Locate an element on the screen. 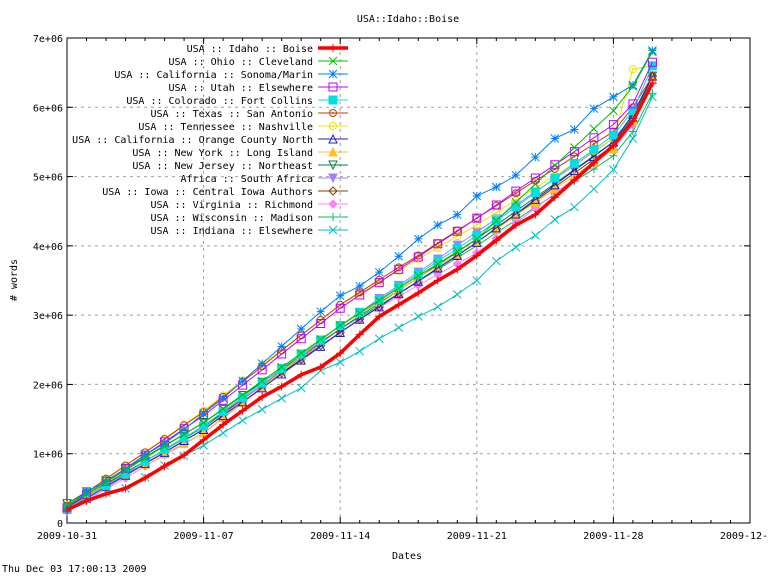  y-tick-label: 5e+06 is located at coordinates (48, 178).